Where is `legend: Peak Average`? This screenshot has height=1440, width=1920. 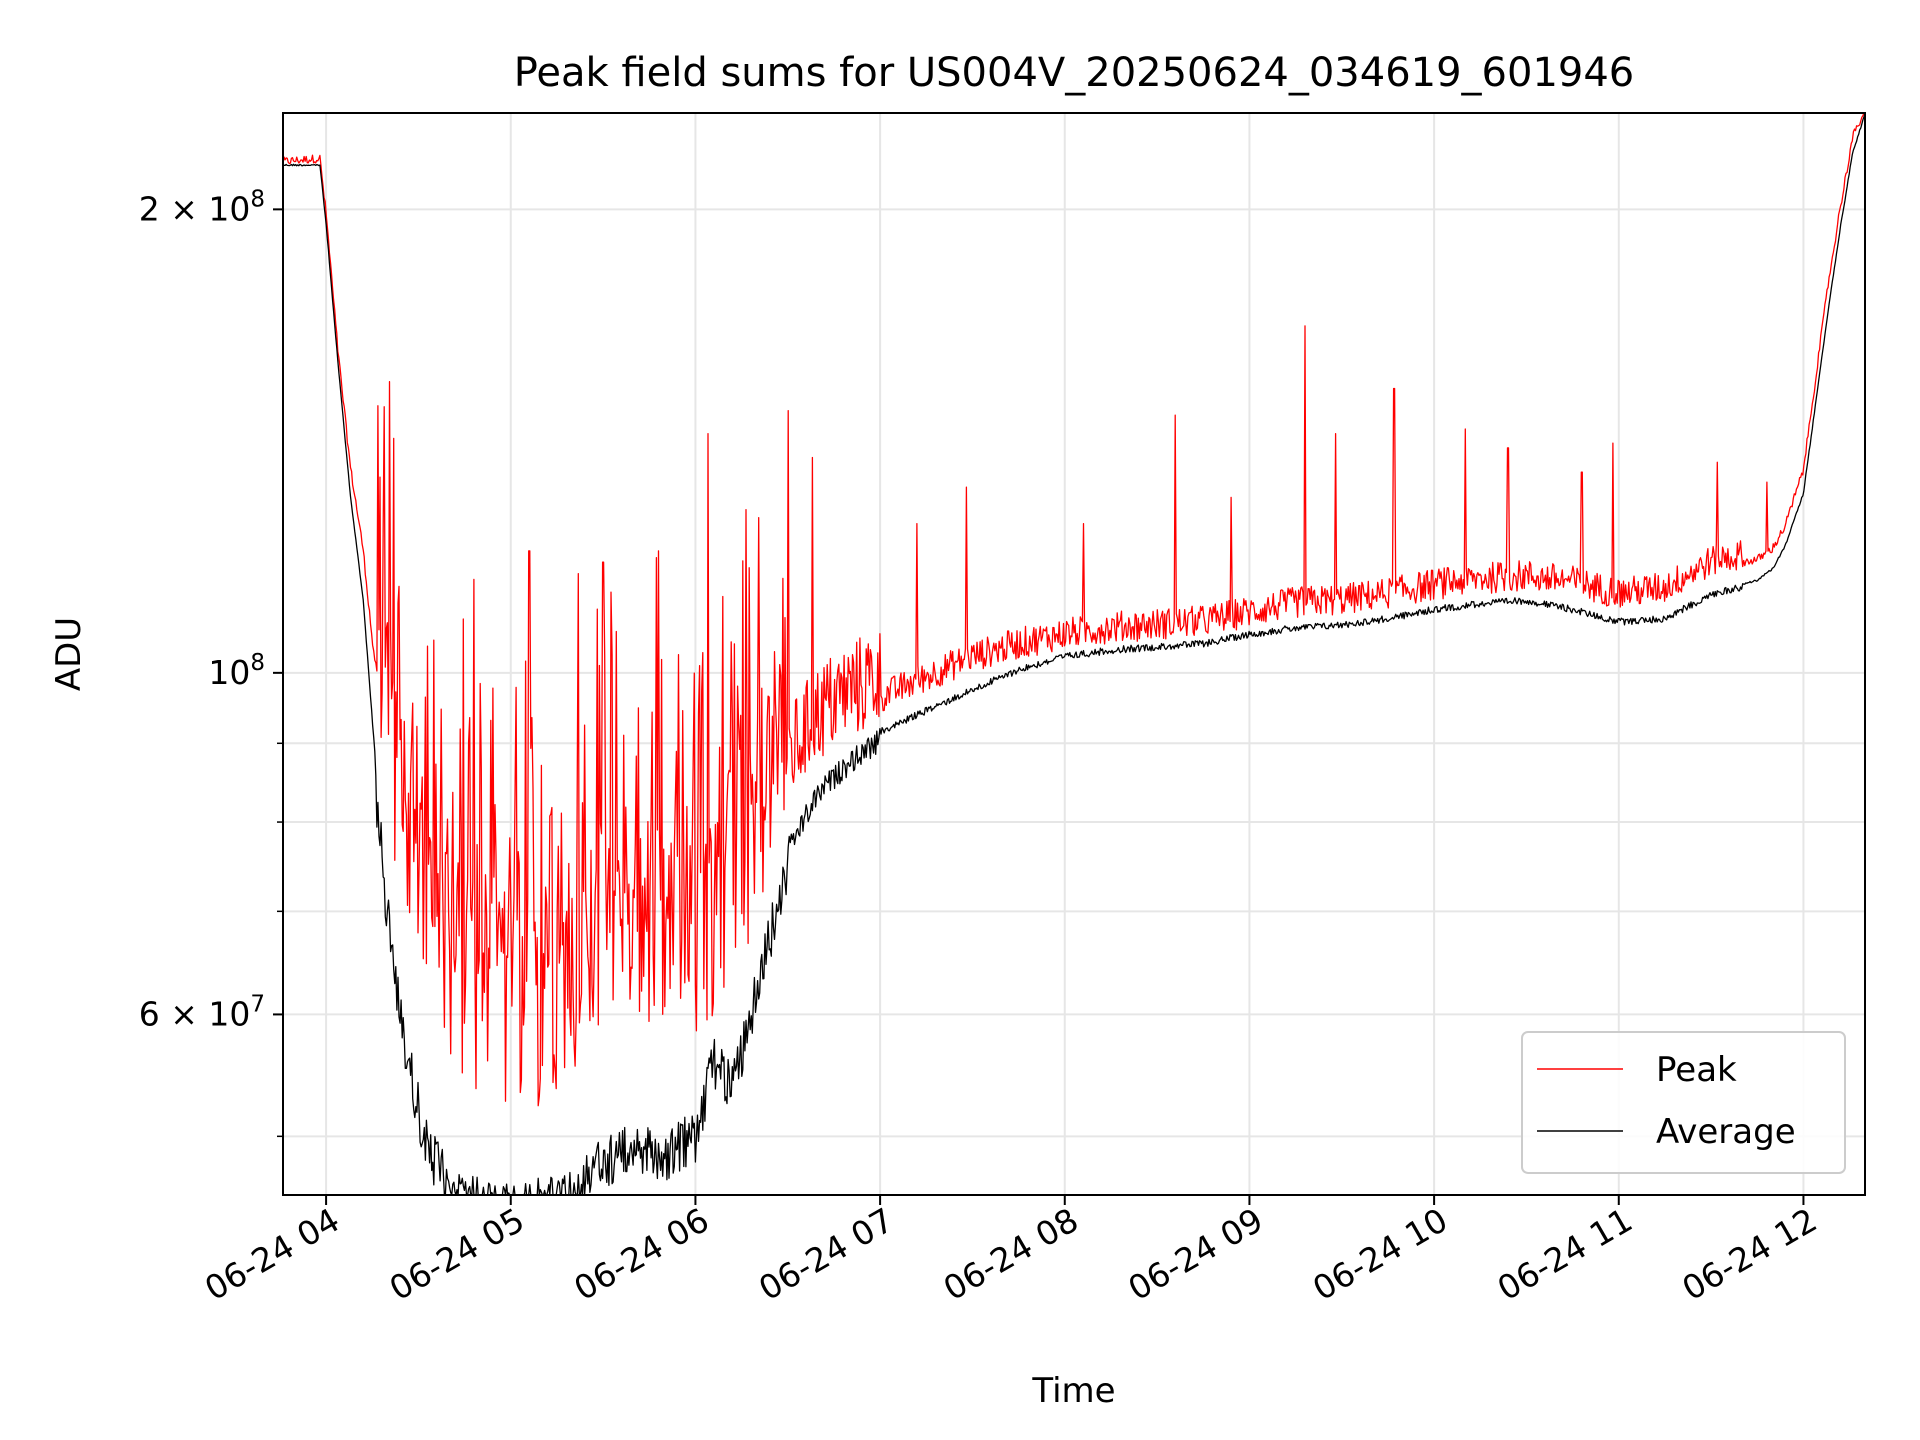
legend: Peak Average is located at coordinates (1683, 1102).